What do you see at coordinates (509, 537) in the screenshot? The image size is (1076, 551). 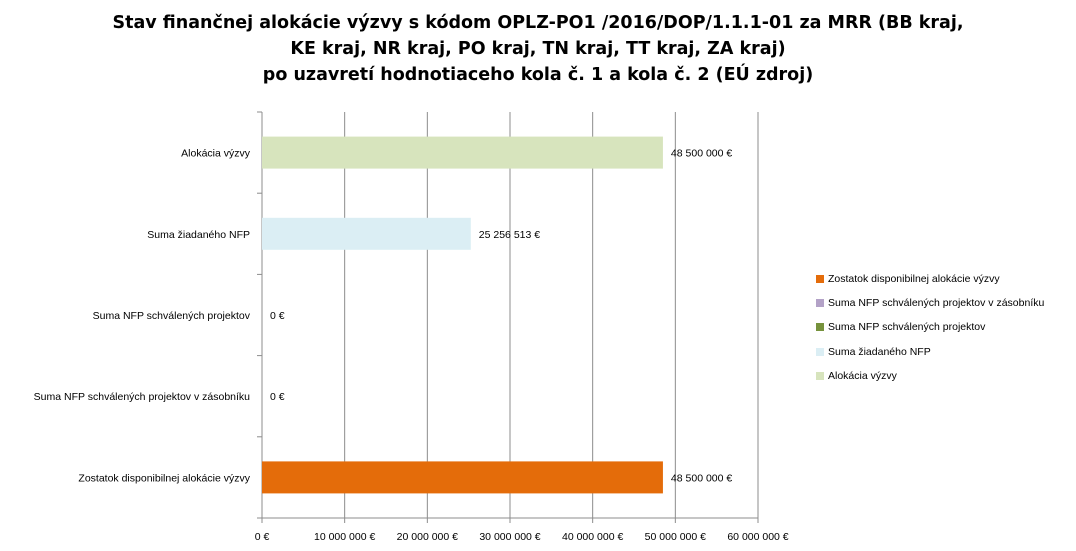 I see `x-tick-label: 30 000 000 €` at bounding box center [509, 537].